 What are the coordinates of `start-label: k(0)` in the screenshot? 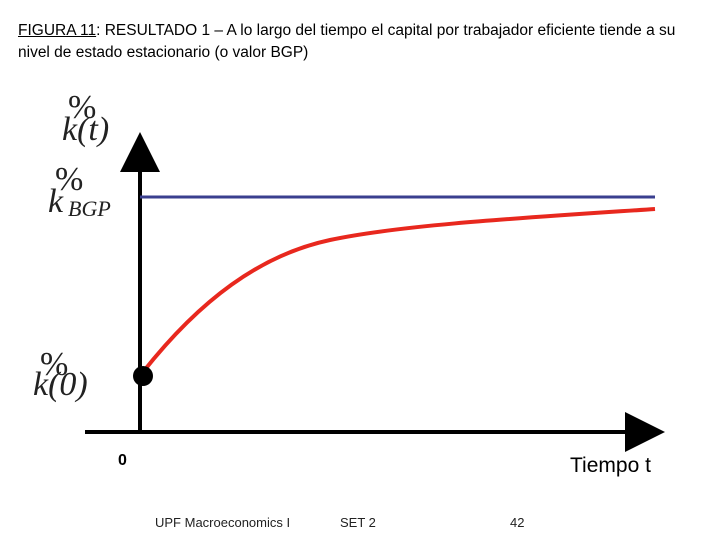 It's located at (60, 384).